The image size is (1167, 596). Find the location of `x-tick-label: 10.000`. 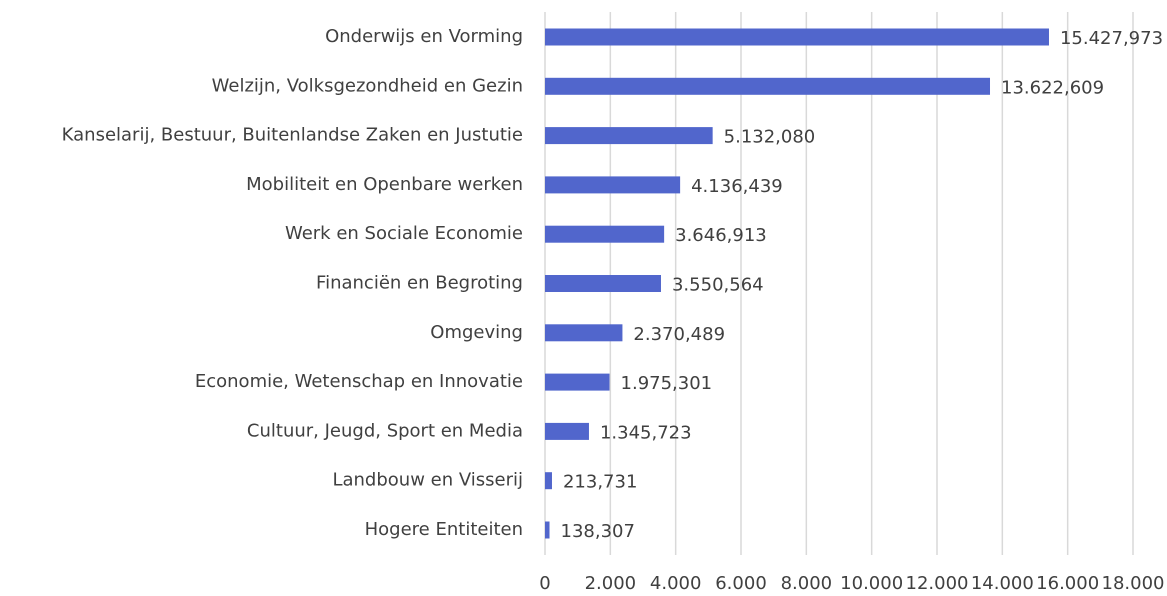

x-tick-label: 10.000 is located at coordinates (871, 583).